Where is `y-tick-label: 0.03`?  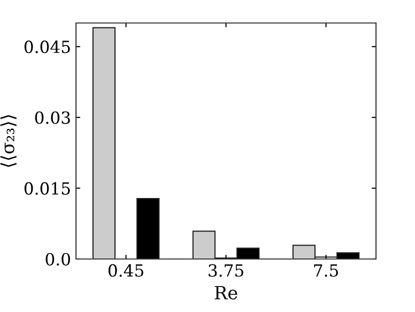 y-tick-label: 0.03 is located at coordinates (52, 117).